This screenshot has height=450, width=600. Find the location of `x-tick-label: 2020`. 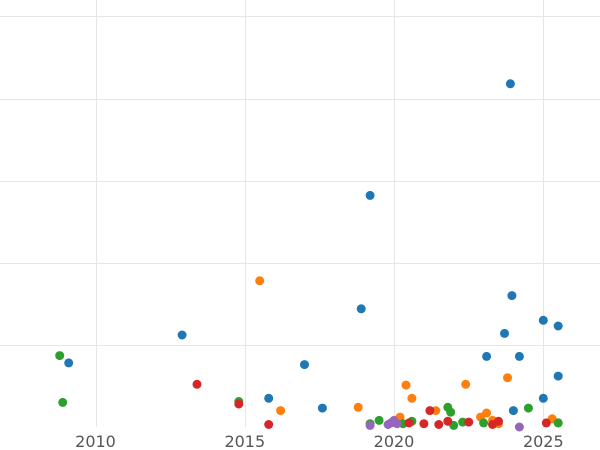

x-tick-label: 2020 is located at coordinates (394, 441).